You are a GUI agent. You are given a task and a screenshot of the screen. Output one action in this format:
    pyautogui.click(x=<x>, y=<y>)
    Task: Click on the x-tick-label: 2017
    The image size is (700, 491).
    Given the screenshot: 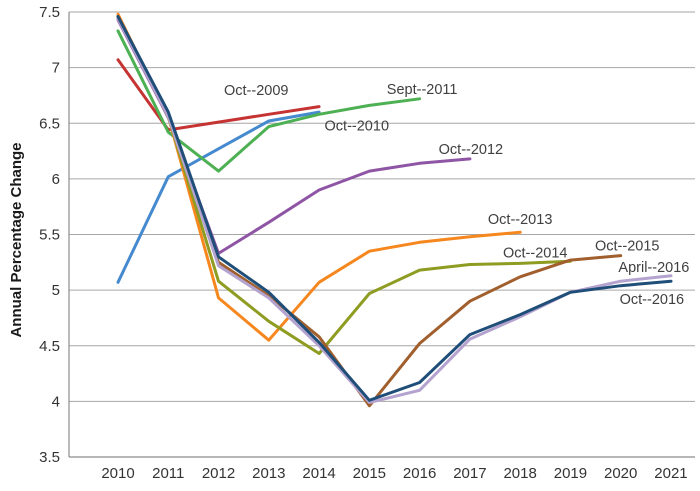 What is the action you would take?
    pyautogui.click(x=469, y=473)
    